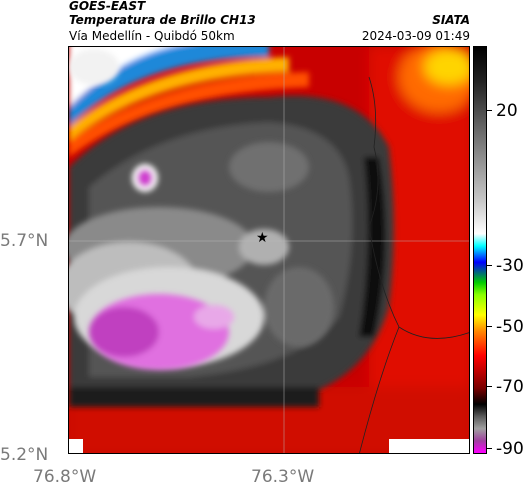 The image size is (526, 491). I want to click on satellite-title: GOES-EAST, so click(107, 6).